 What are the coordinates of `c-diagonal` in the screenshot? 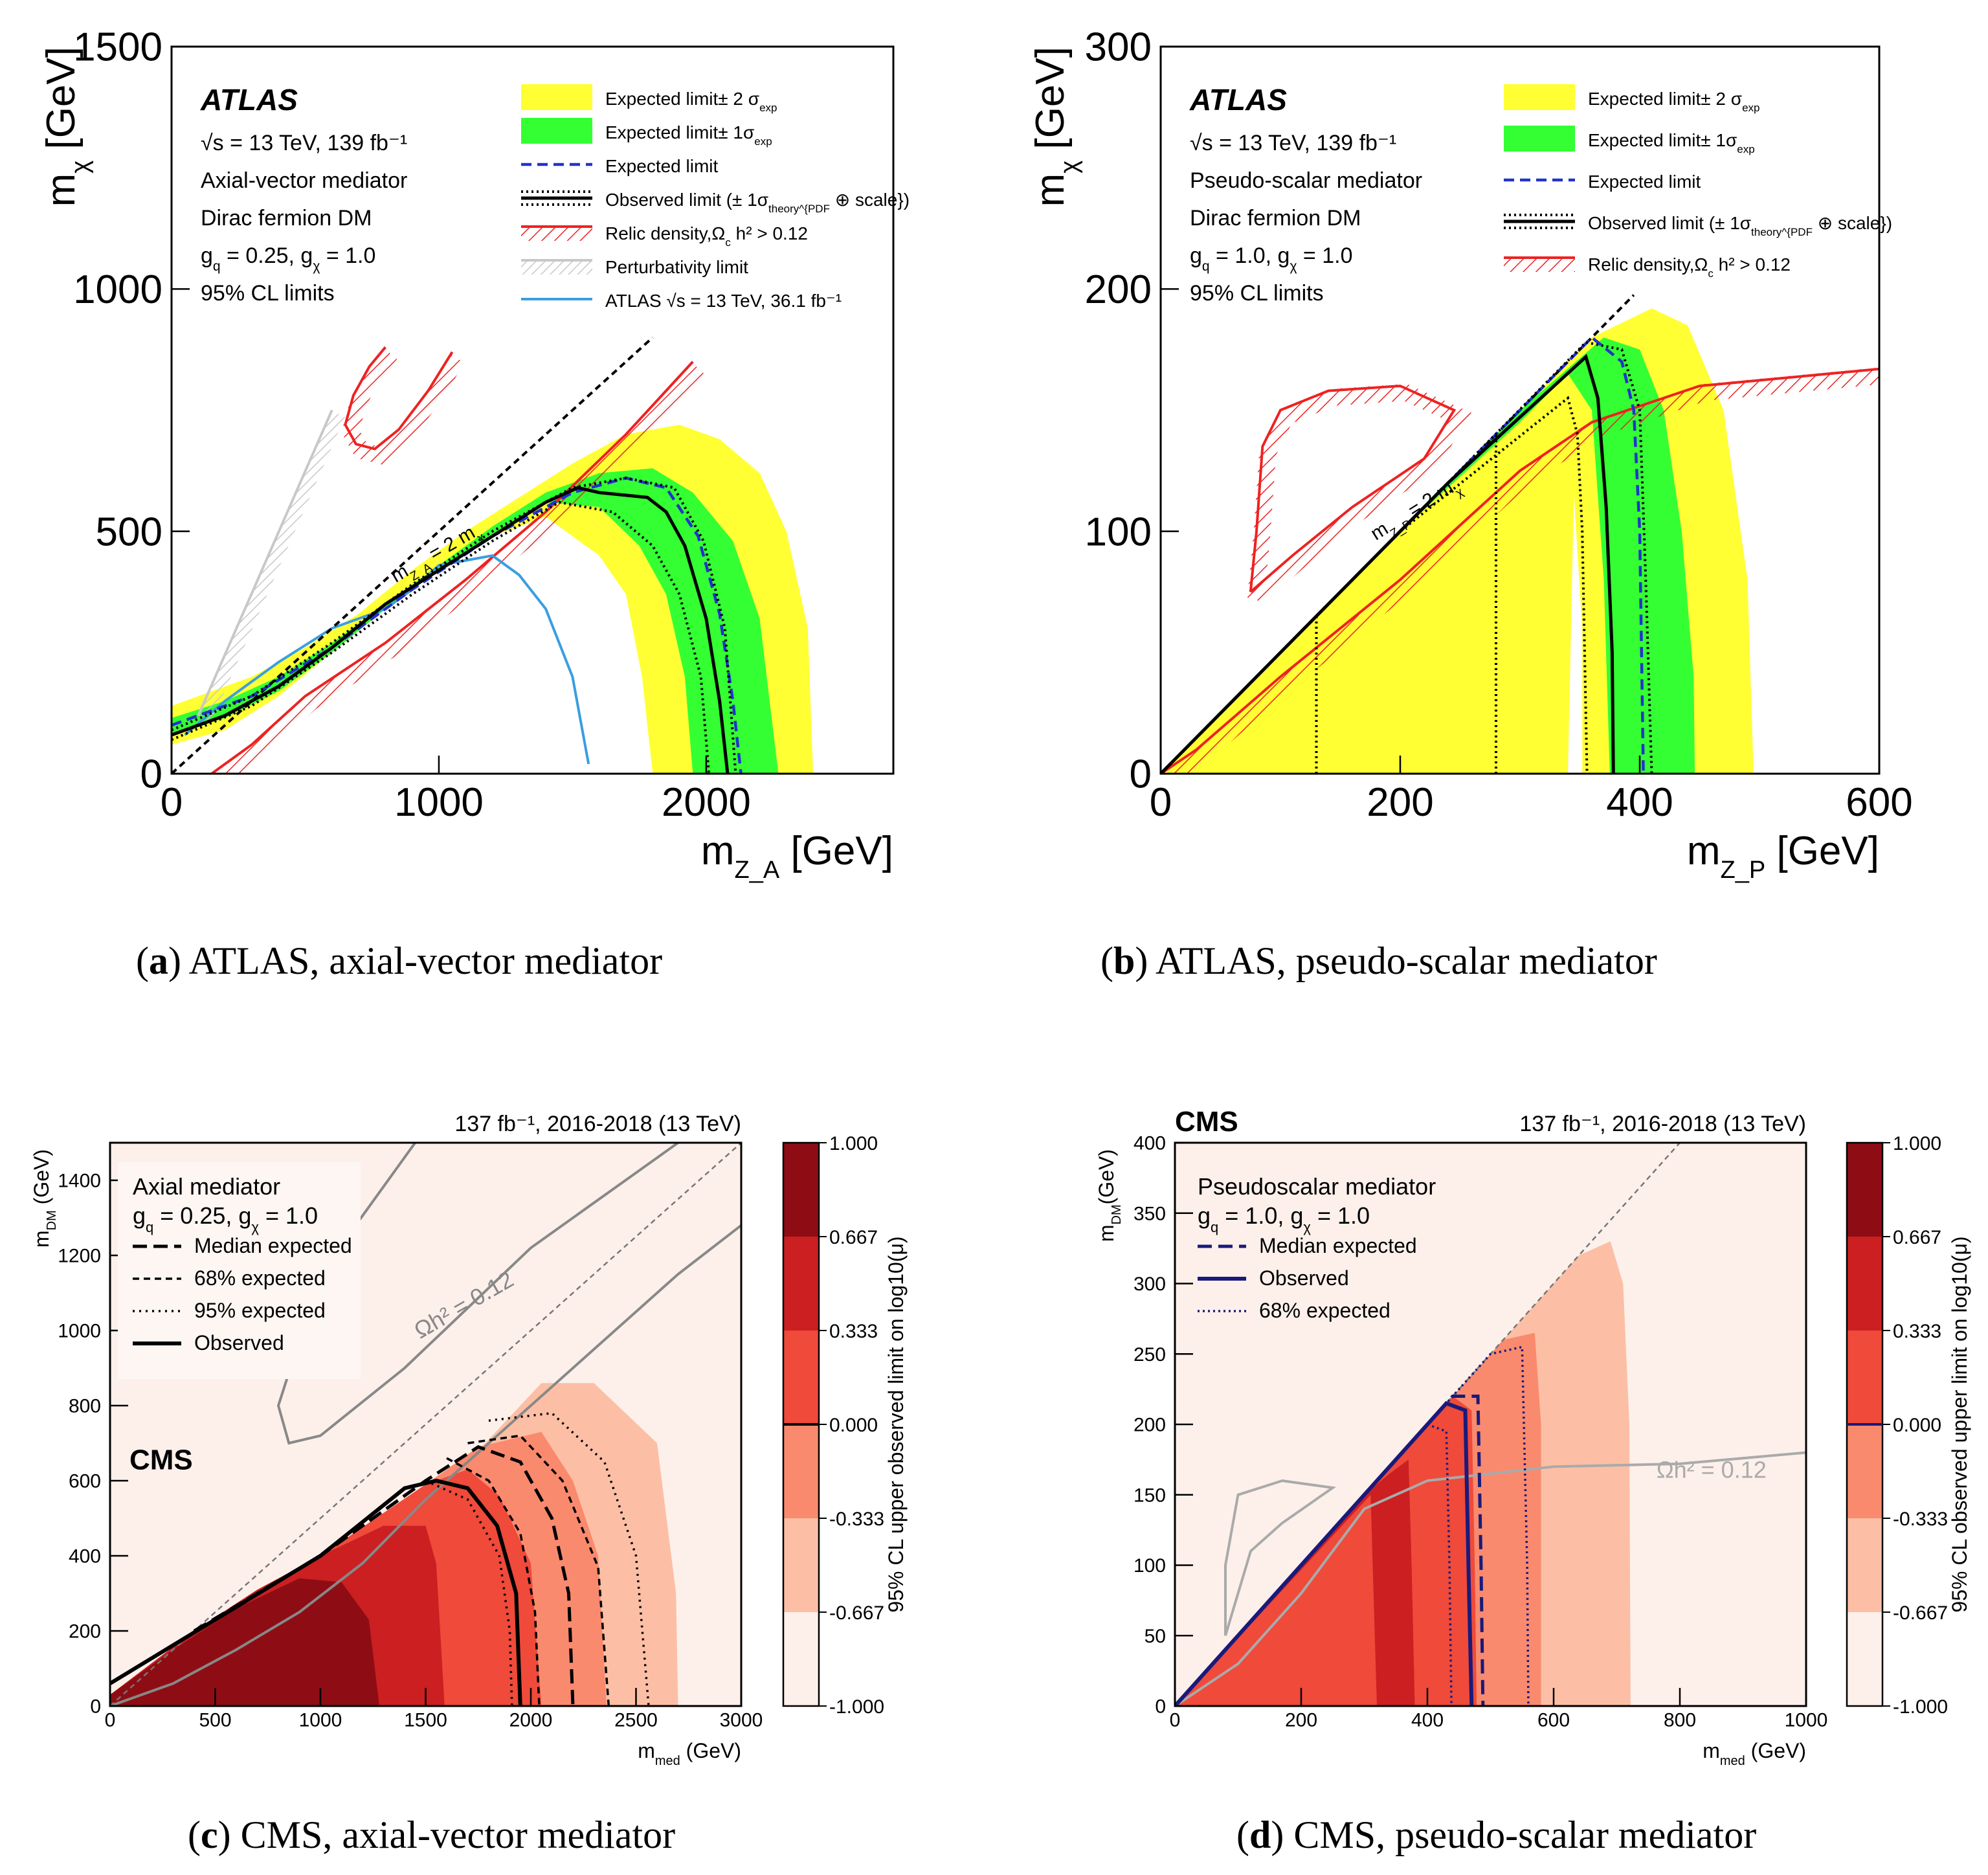 It's located at (425, 1424).